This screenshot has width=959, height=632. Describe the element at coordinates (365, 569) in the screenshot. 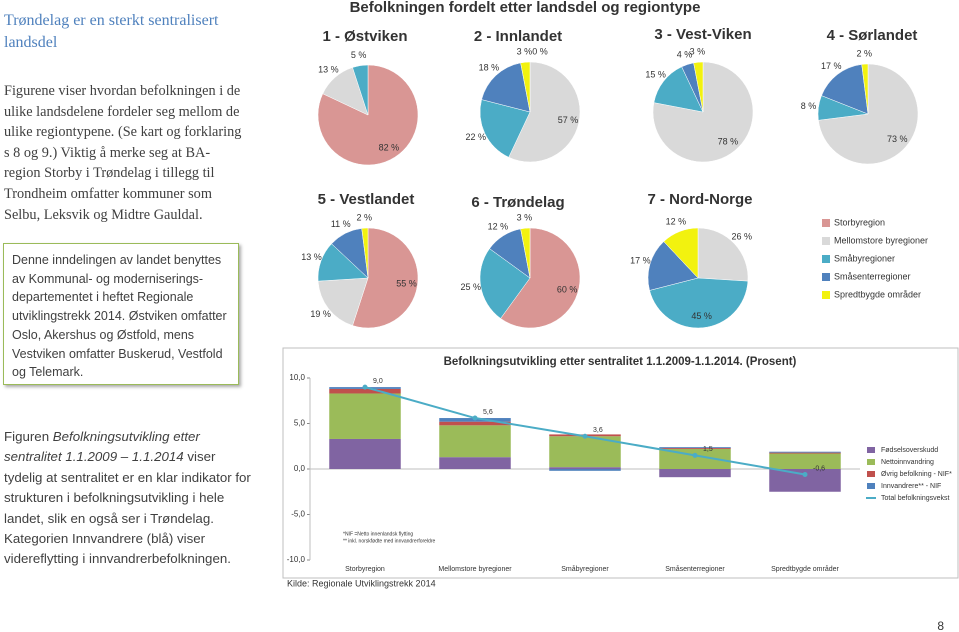

I see `x-tick-label: Storbyregion` at that location.